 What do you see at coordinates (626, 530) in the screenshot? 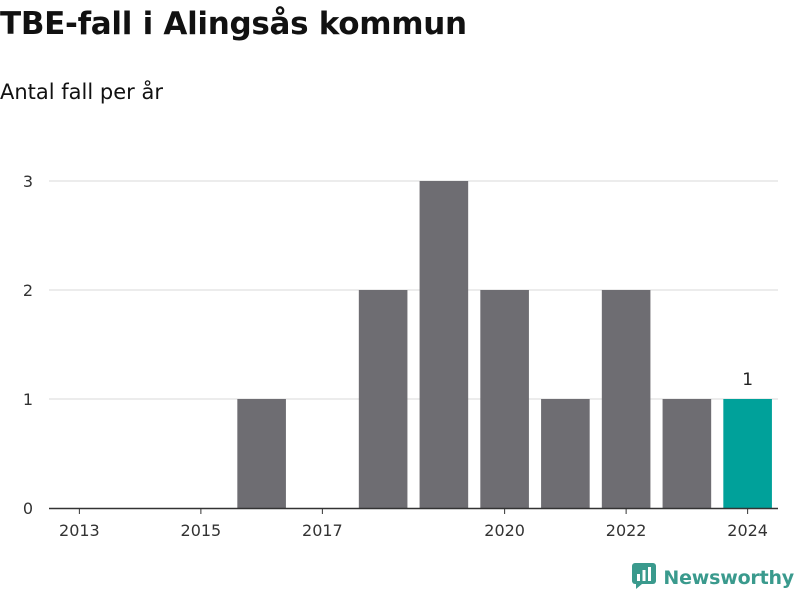
I see `x-tick-label: 2022` at bounding box center [626, 530].